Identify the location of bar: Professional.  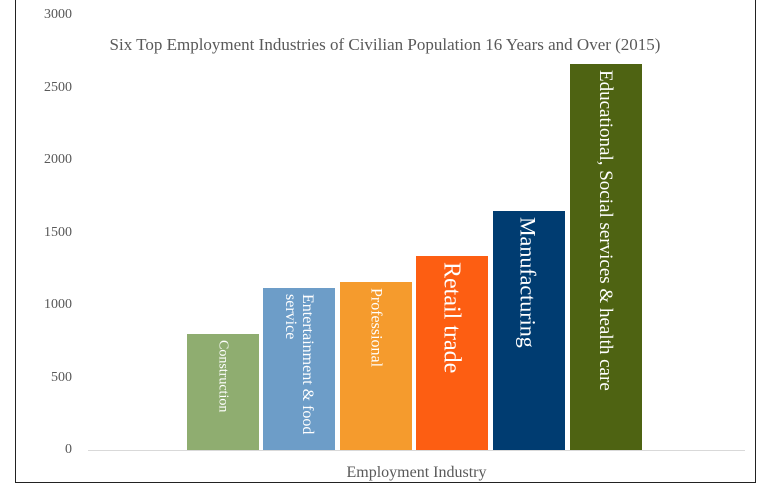
(376, 365).